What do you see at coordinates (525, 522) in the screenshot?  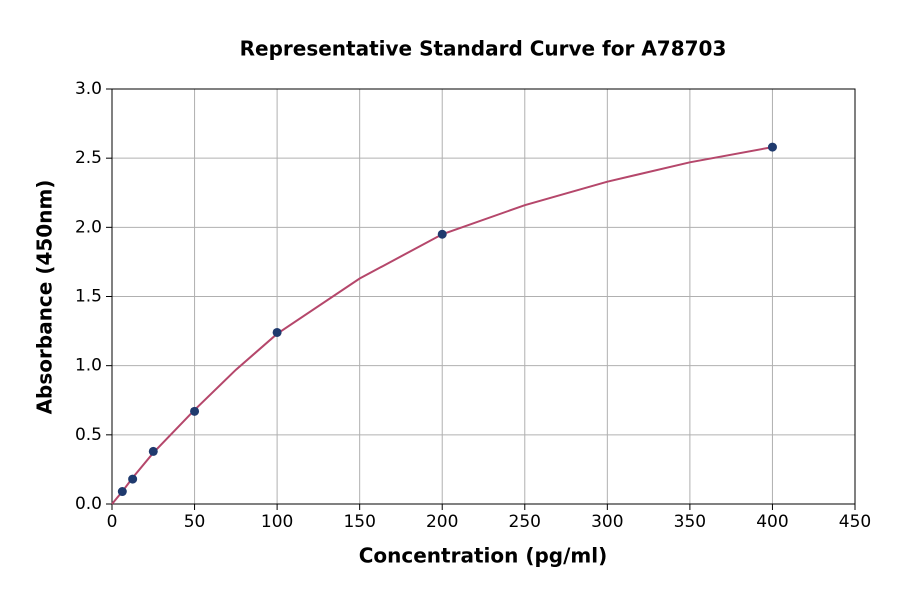 I see `x-tick-label: 250` at bounding box center [525, 522].